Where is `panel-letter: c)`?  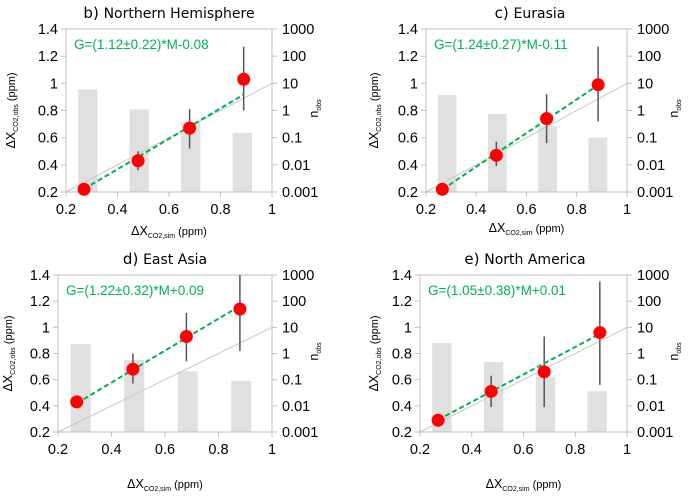
panel-letter: c) is located at coordinates (504, 13).